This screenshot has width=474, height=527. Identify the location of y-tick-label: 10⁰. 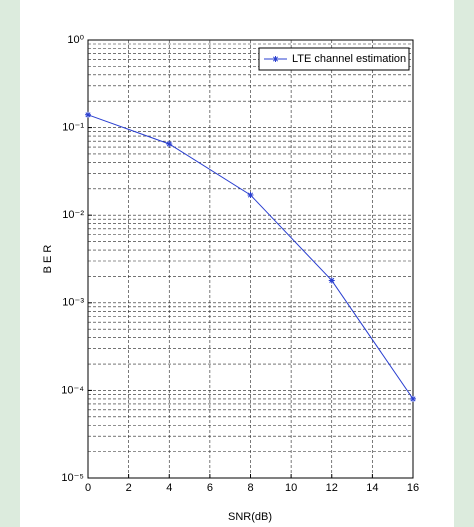
(75, 40).